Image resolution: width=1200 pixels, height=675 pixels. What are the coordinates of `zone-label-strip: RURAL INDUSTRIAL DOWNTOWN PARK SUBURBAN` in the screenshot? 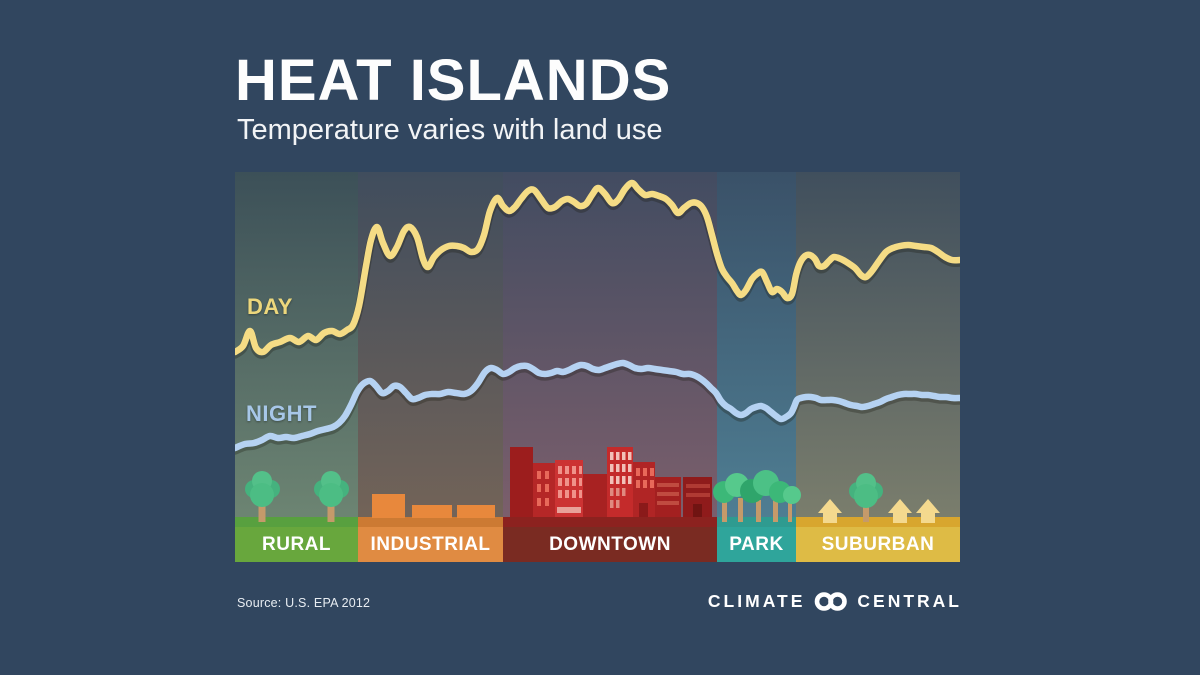 It's located at (597, 544).